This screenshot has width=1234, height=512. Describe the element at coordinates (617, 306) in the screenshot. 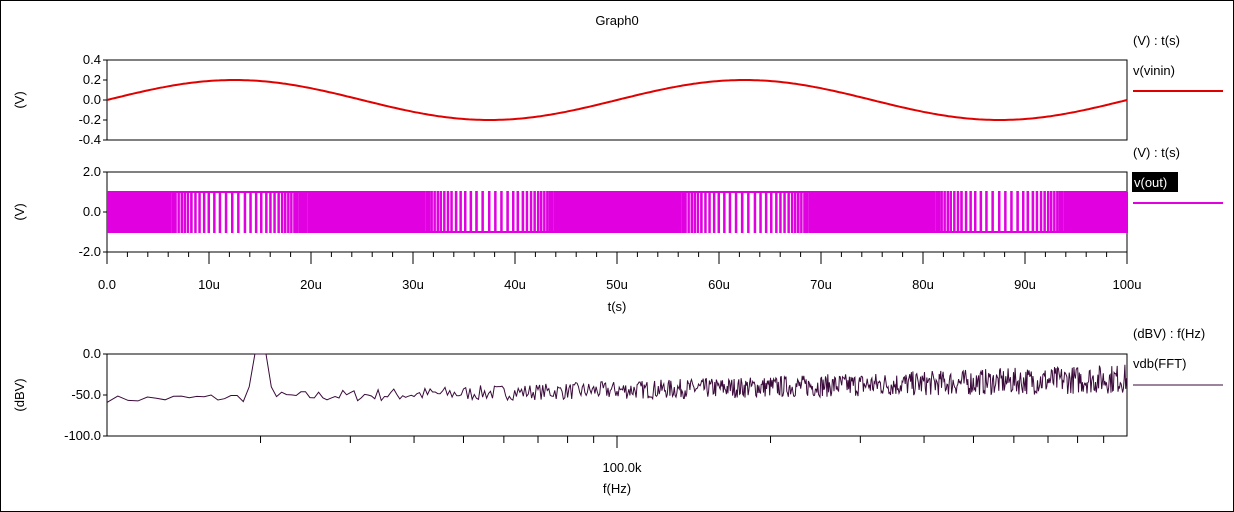

I see `x-axis-label-time: t(s)` at that location.